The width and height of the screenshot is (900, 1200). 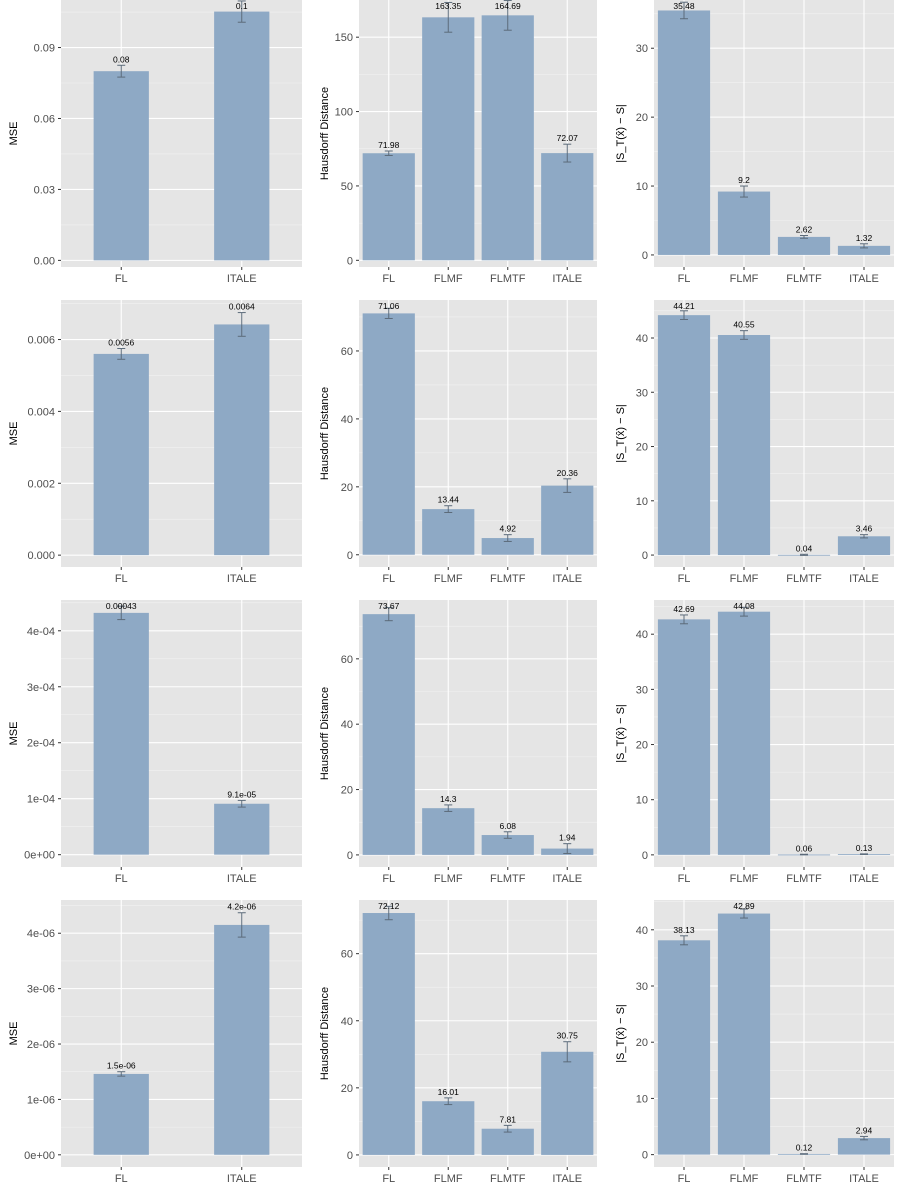 What do you see at coordinates (41, 632) in the screenshot?
I see `y-tick-label: 4e-04` at bounding box center [41, 632].